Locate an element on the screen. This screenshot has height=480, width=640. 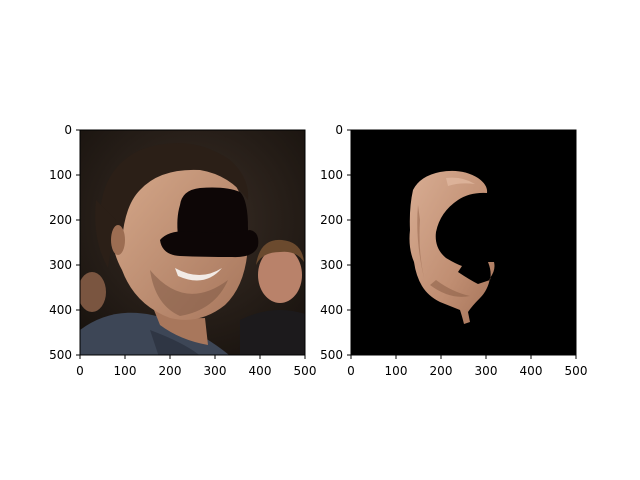
left-x-axis: 0 100 200 300 400 500 is located at coordinates (196, 366).